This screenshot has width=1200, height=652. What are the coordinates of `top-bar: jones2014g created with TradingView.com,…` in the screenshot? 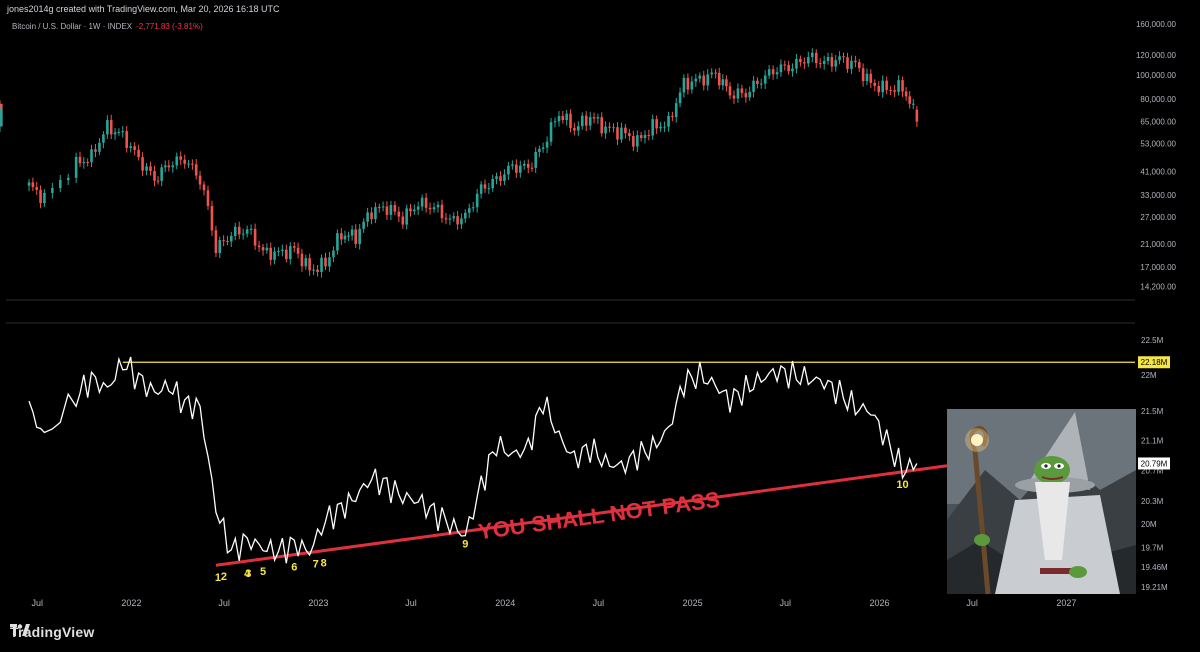 It's located at (600, 9).